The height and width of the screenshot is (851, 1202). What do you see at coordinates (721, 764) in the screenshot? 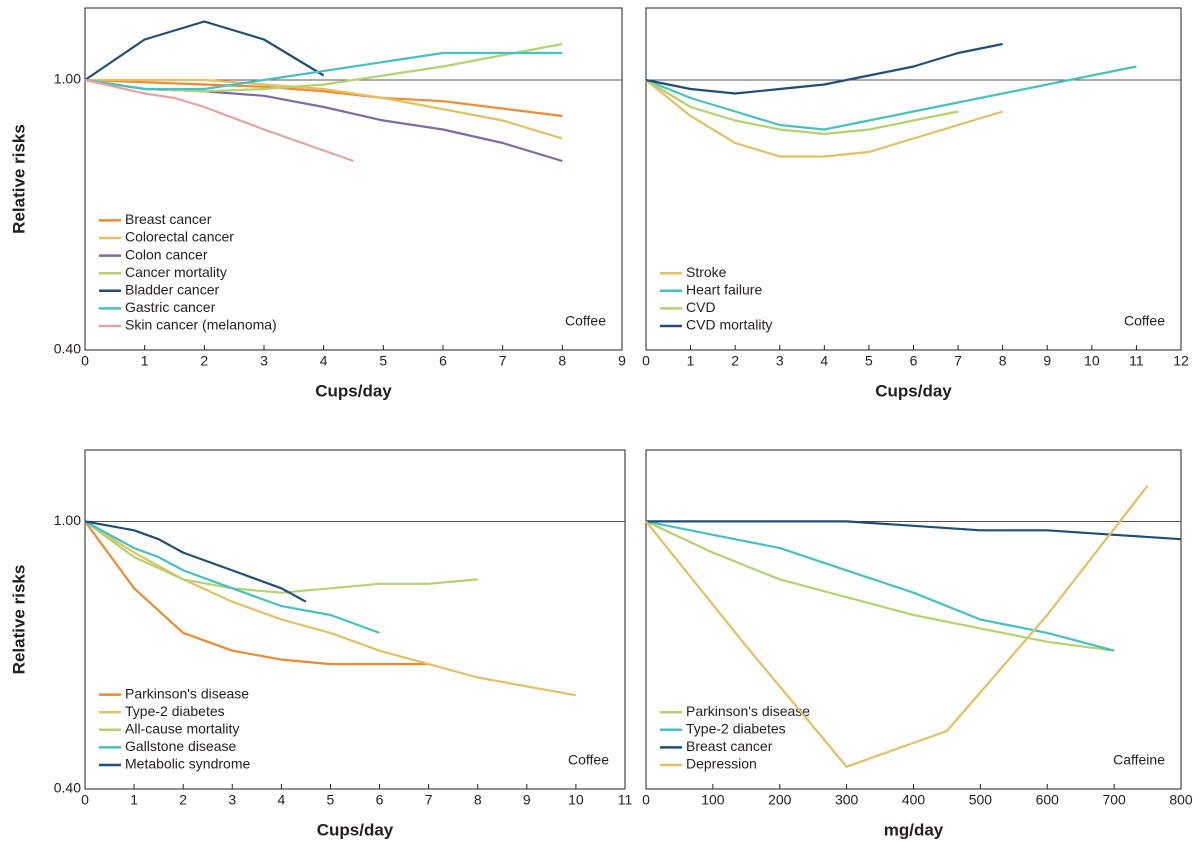
I see `legend-label: Depression` at bounding box center [721, 764].